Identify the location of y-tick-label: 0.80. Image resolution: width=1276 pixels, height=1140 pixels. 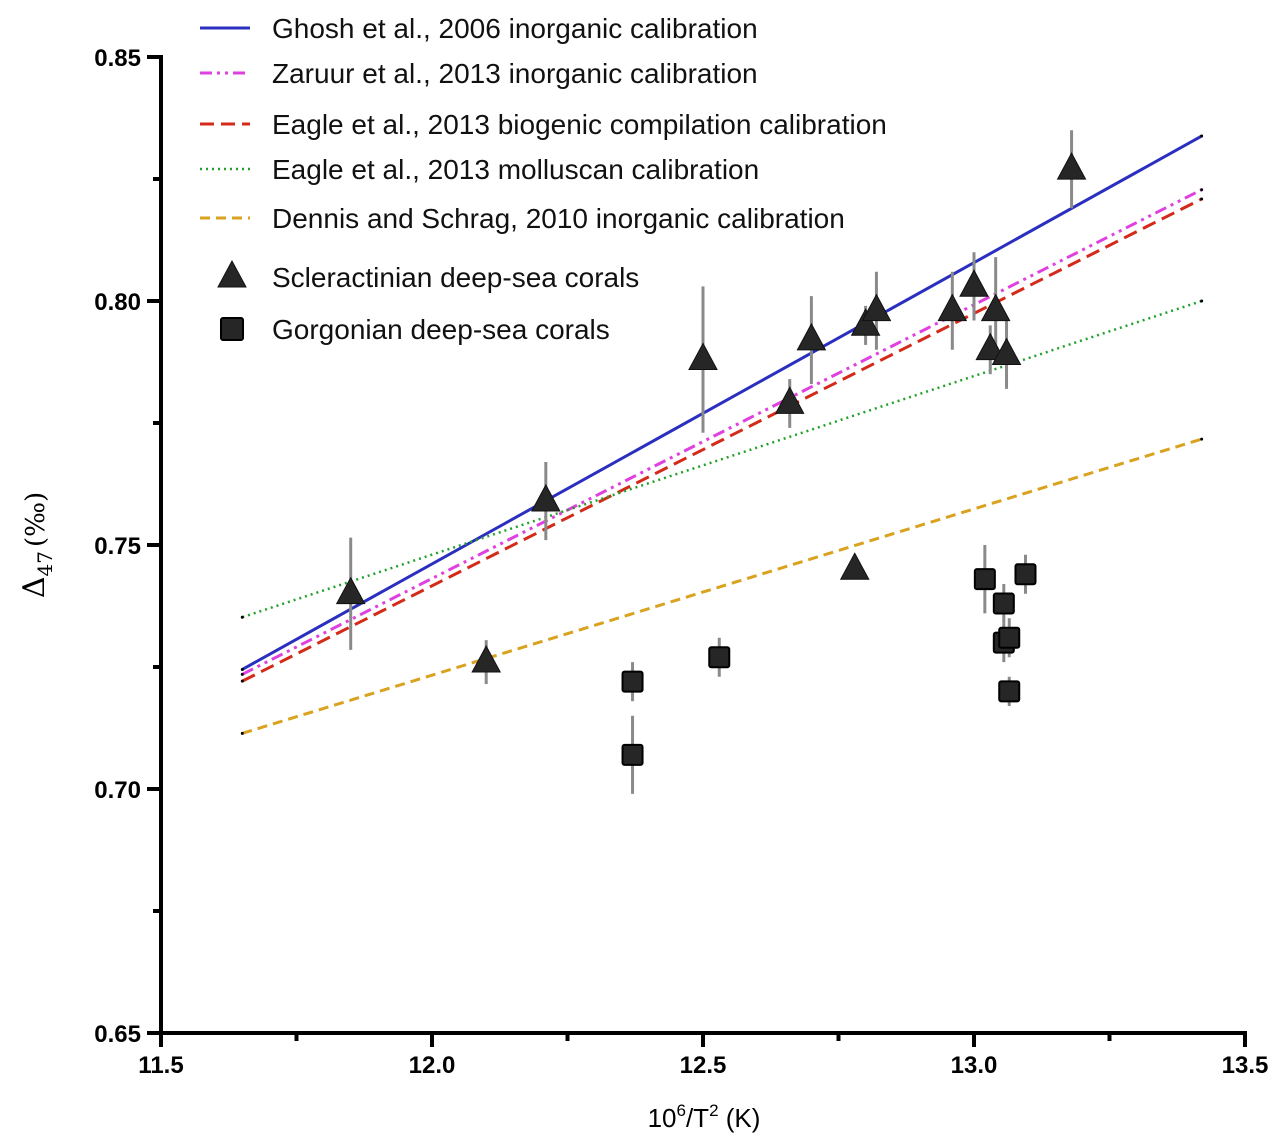
(117, 302).